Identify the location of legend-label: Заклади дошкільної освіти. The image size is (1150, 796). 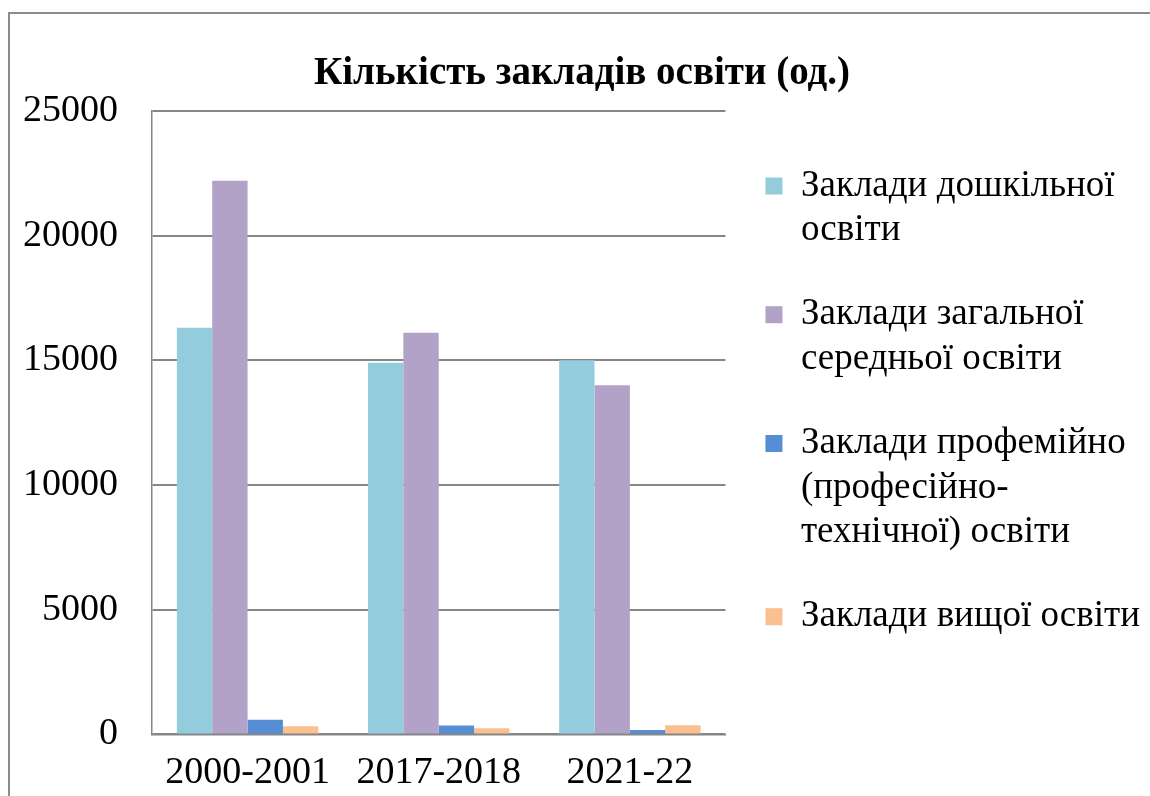
(958, 205).